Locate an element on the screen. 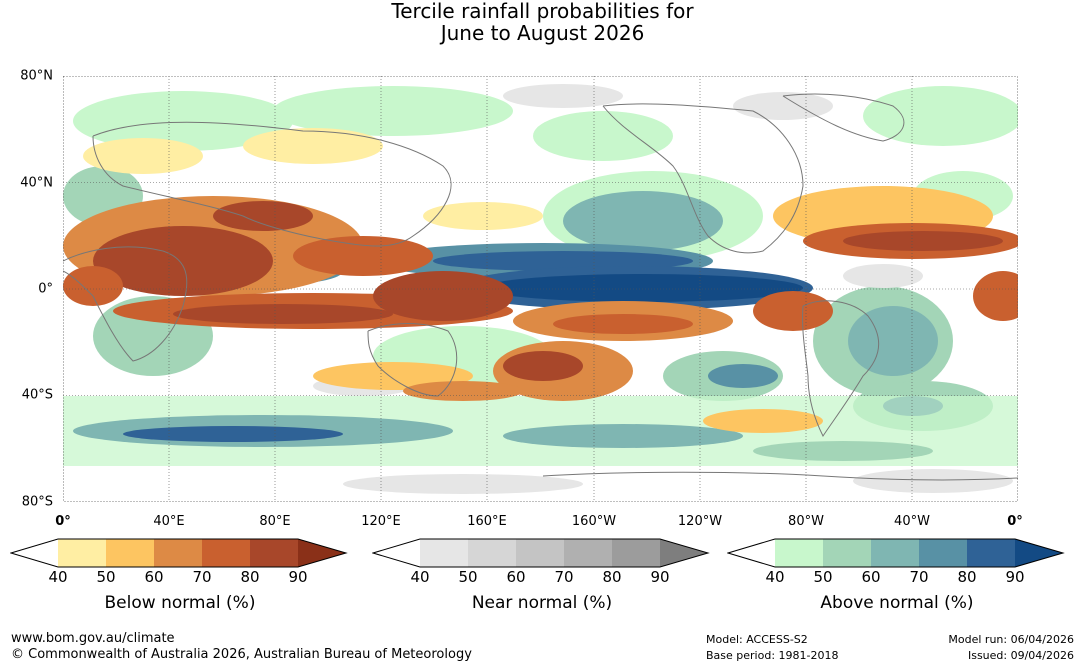 The height and width of the screenshot is (667, 1085). footer-url: www.bom.gov.au/climate is located at coordinates (93, 638).